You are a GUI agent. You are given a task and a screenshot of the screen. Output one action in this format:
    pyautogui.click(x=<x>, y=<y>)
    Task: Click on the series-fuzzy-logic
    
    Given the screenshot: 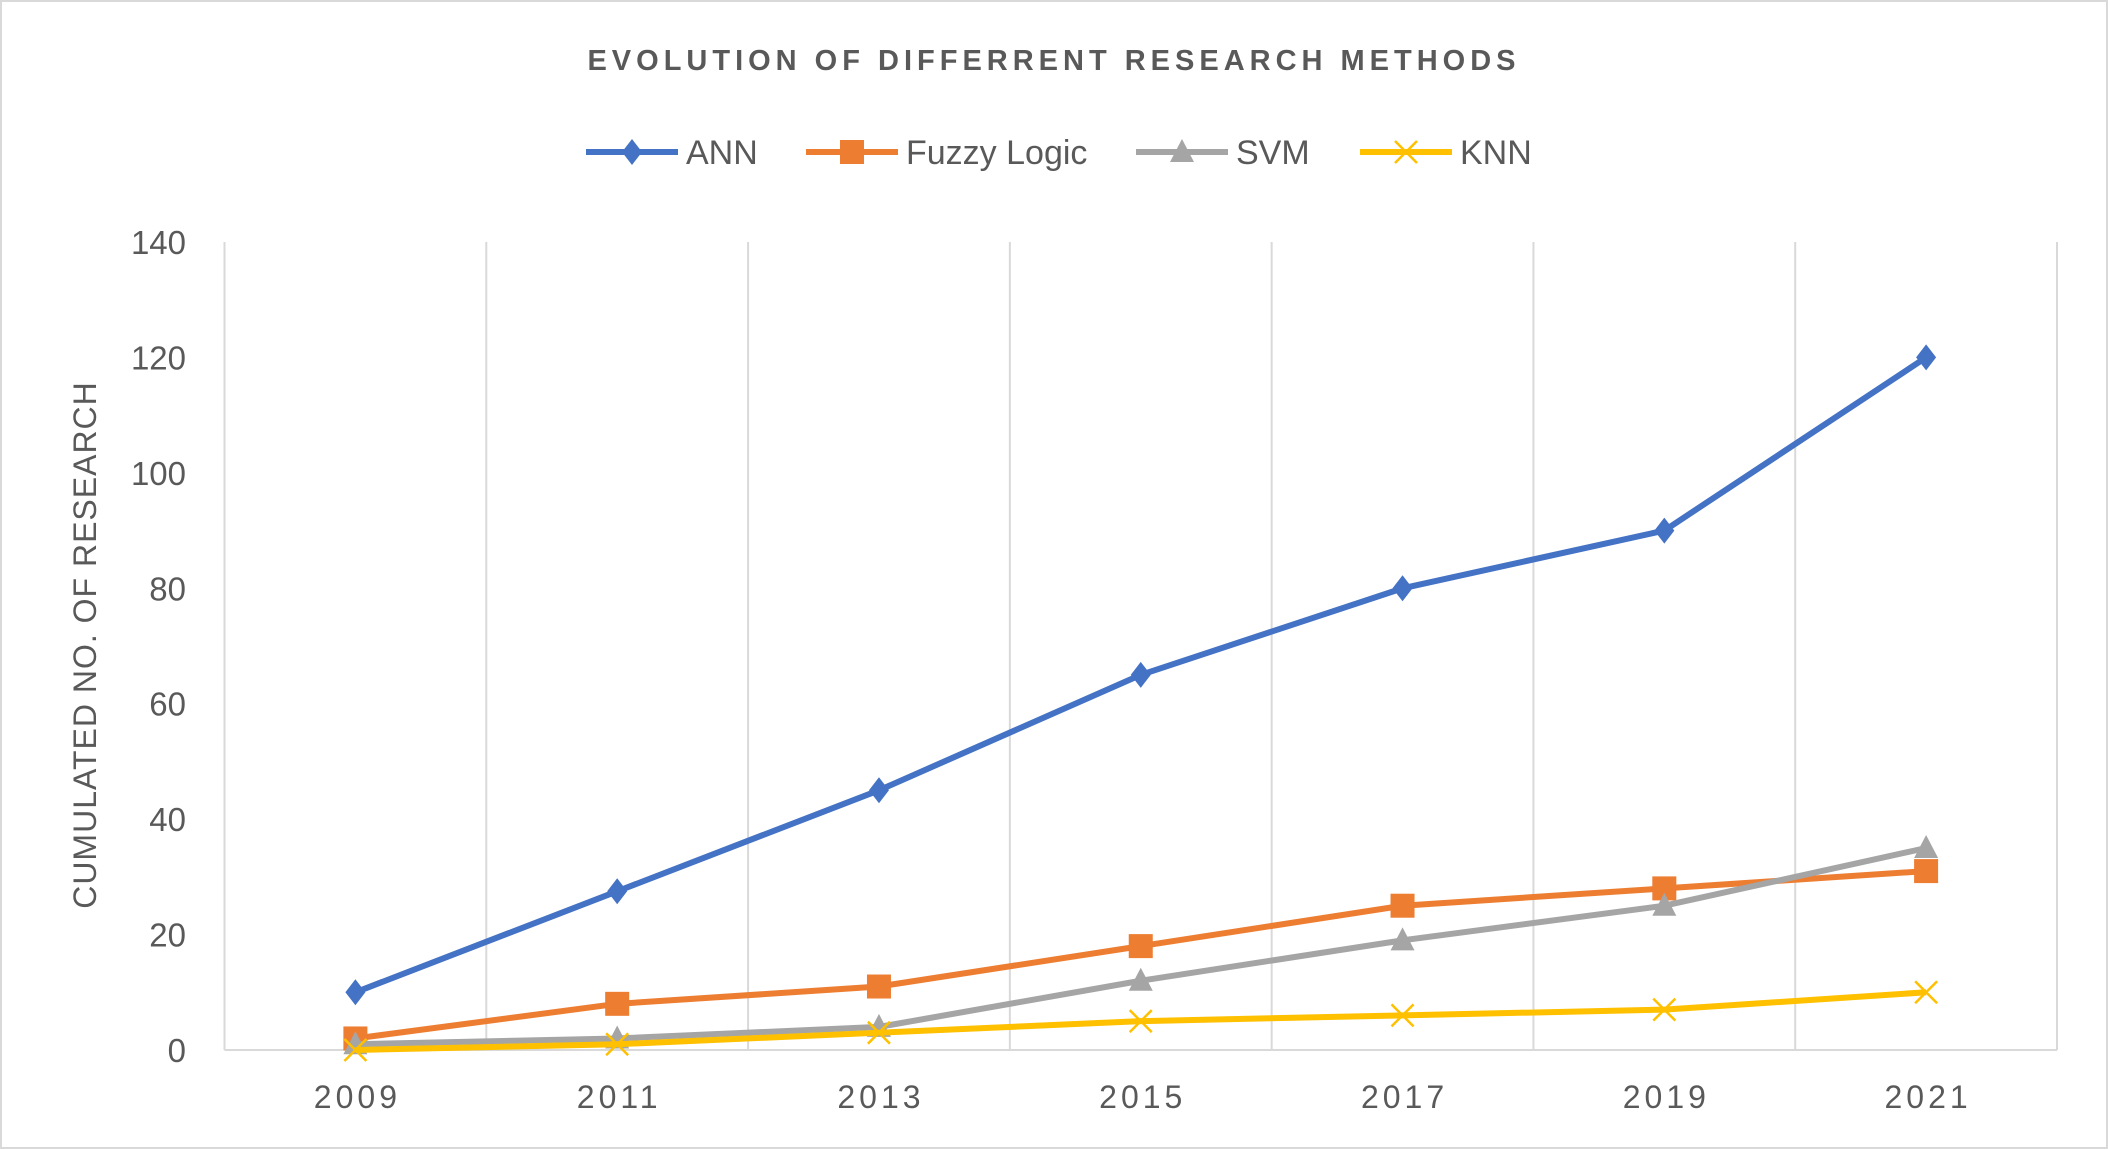 What is the action you would take?
    pyautogui.click(x=1141, y=955)
    